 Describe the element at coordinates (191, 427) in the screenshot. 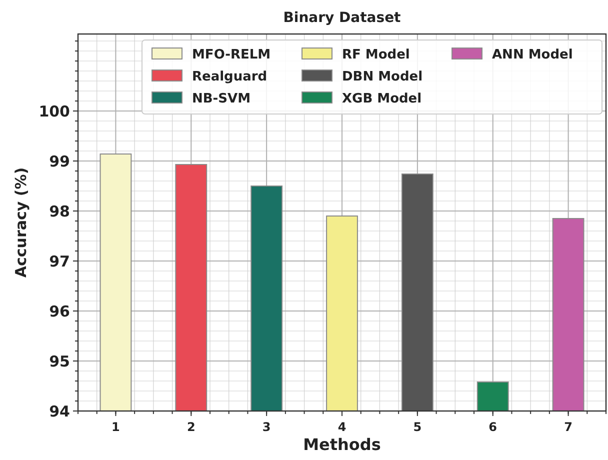

I see `x-tick-label: 2` at that location.